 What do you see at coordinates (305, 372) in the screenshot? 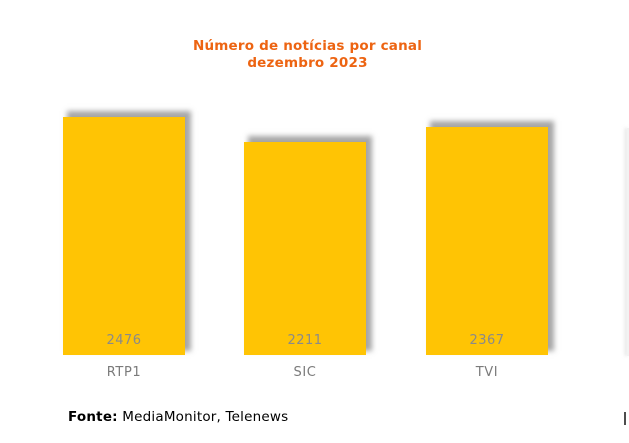
I see `x-axis-label-sic: SIC` at bounding box center [305, 372].